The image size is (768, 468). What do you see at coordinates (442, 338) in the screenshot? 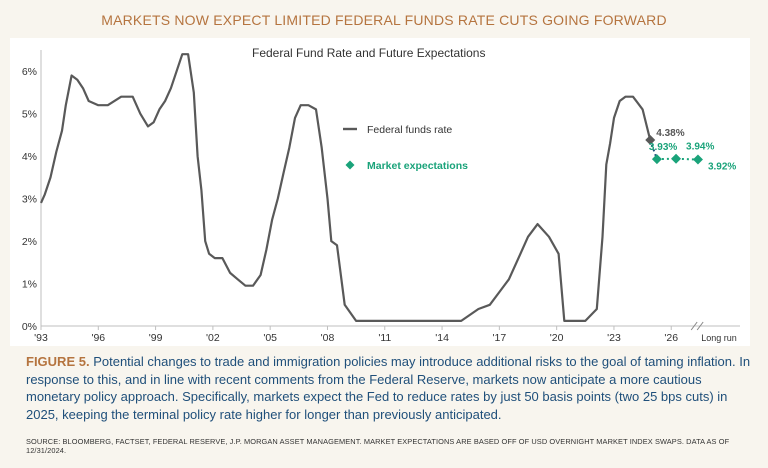
I see `x-tick-label: '14` at bounding box center [442, 338].